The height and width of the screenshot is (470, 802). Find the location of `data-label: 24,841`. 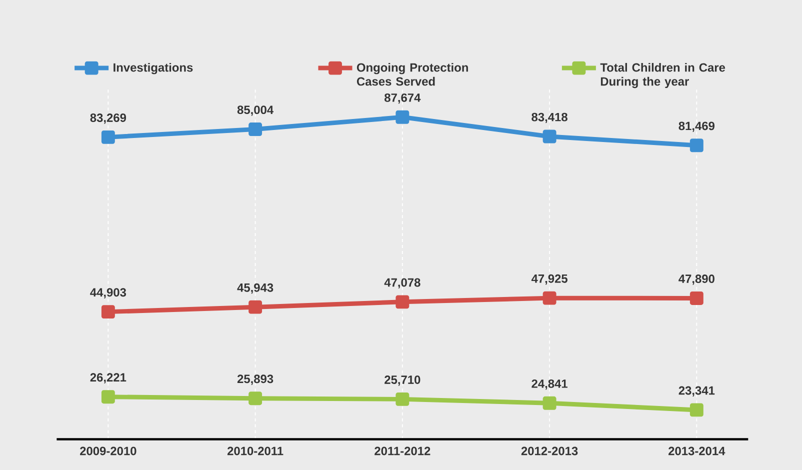

data-label: 24,841 is located at coordinates (550, 384).